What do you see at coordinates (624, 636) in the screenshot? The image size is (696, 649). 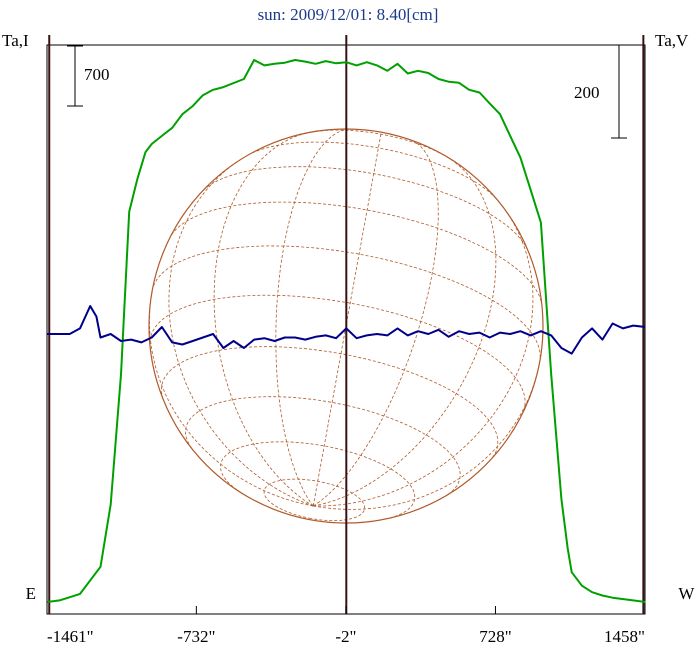 I see `x-tick-label: 1458"` at bounding box center [624, 636].